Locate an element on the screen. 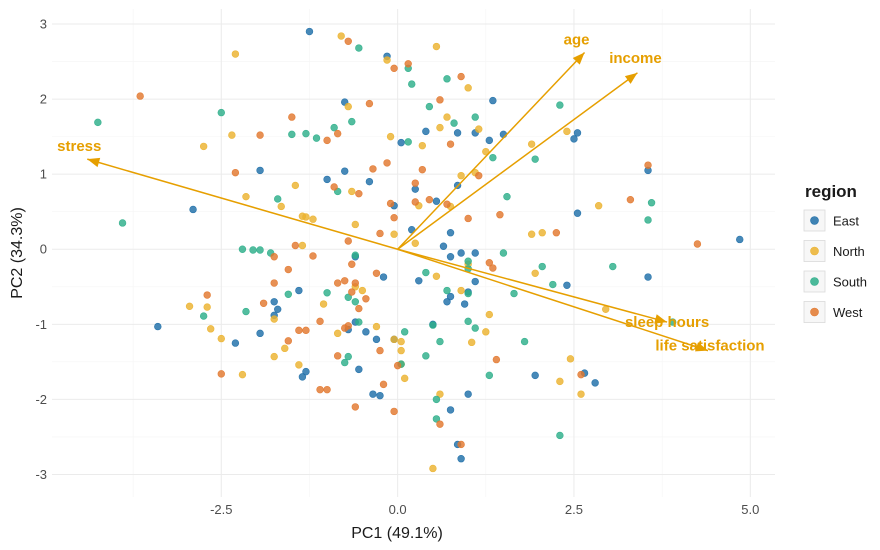 The image size is (880, 550). legend-label-south: South is located at coordinates (850, 282).